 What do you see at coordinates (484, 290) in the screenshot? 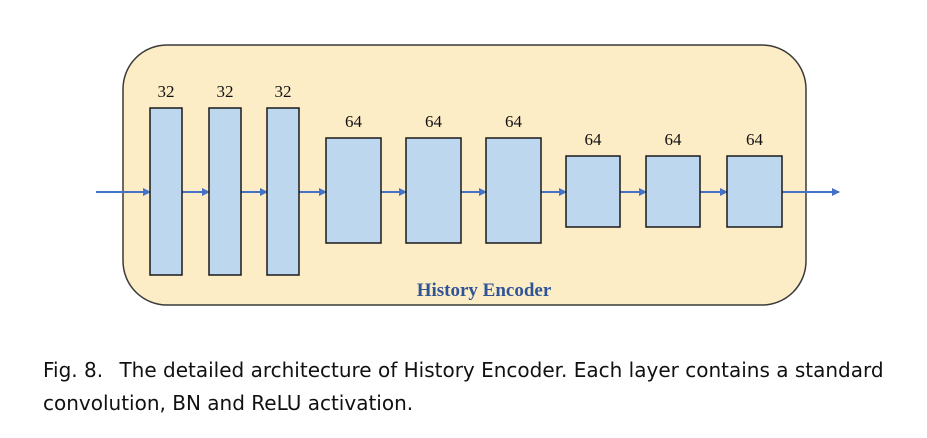
I see `history-encoder-label: History Encoder` at bounding box center [484, 290].